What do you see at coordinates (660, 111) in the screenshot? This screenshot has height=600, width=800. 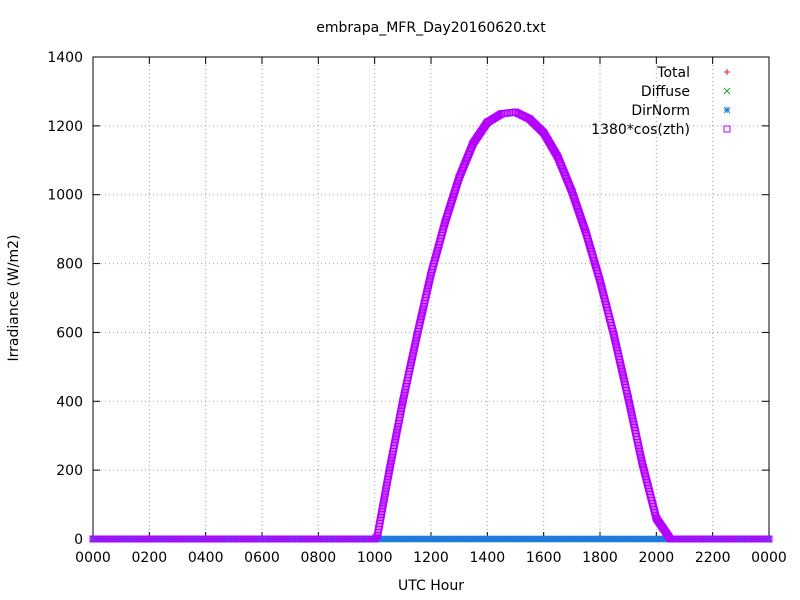 I see `legend-label: DirNorm` at bounding box center [660, 111].